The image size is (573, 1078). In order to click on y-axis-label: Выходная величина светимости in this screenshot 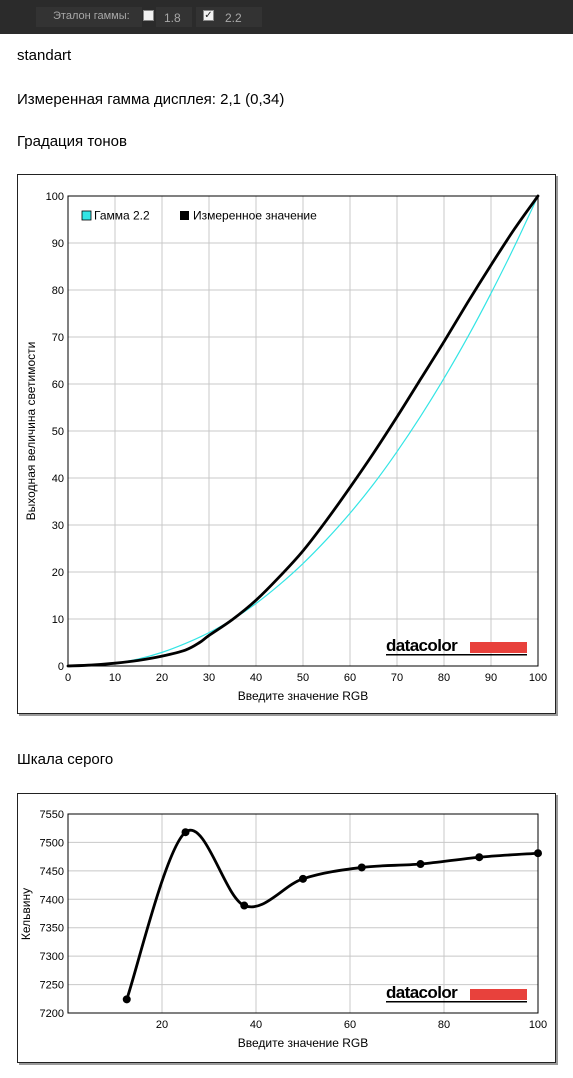, I will do `click(31, 431)`.